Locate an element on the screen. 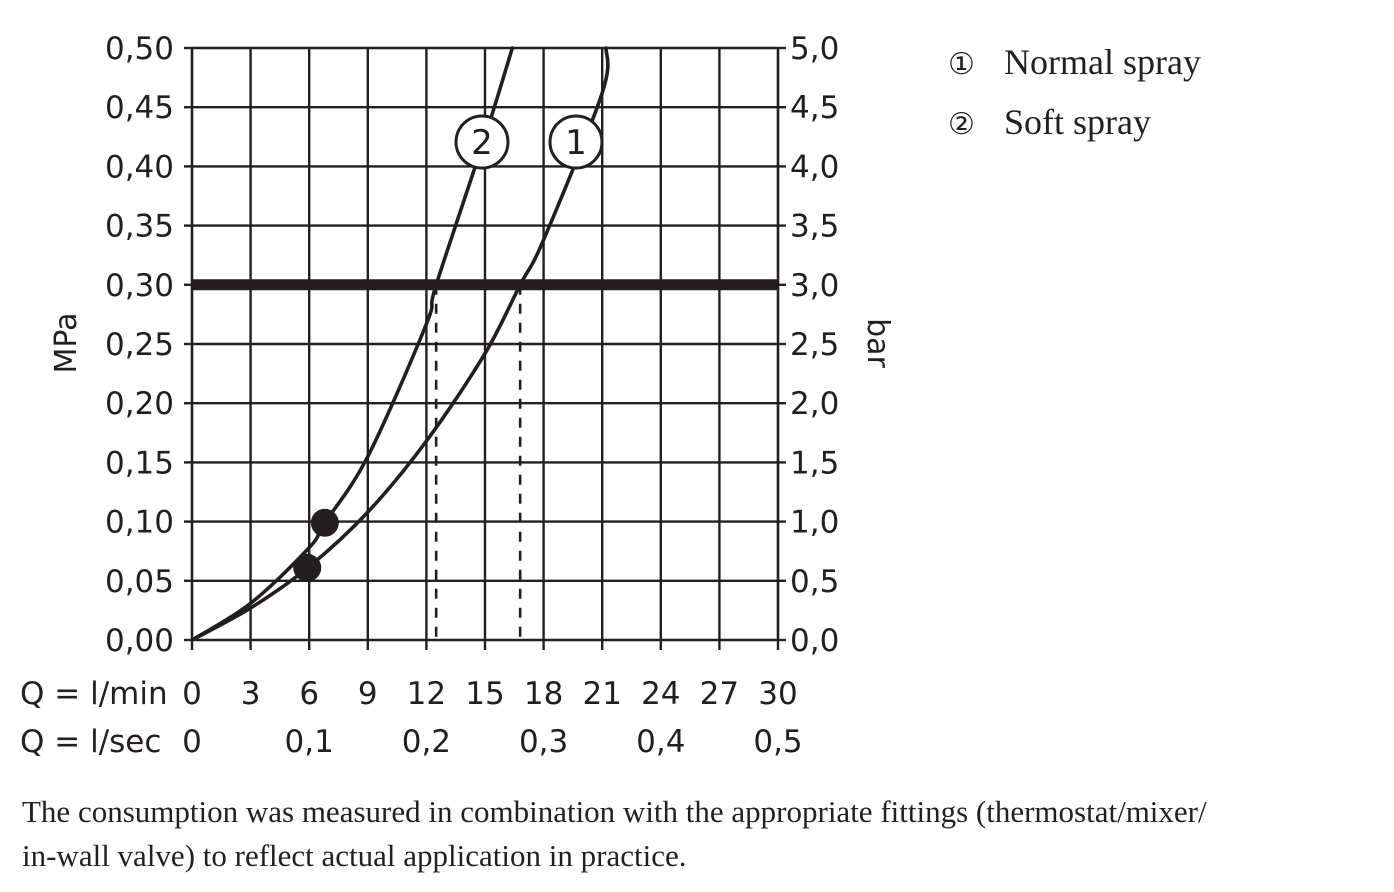 The width and height of the screenshot is (1394, 892). curve-marker-label-normal-spray: 1 is located at coordinates (576, 143).